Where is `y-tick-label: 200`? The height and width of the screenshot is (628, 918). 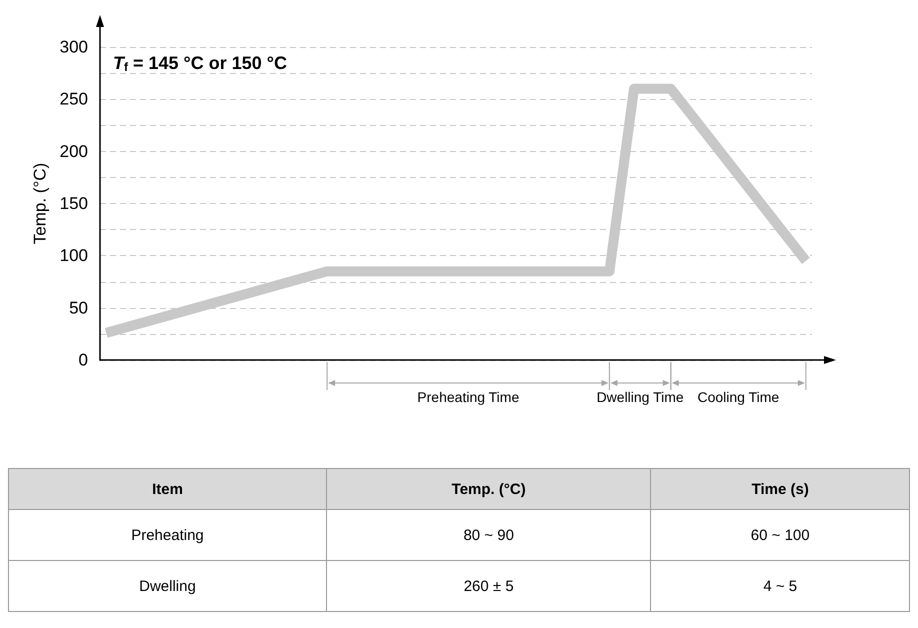 y-tick-label: 200 is located at coordinates (74, 151).